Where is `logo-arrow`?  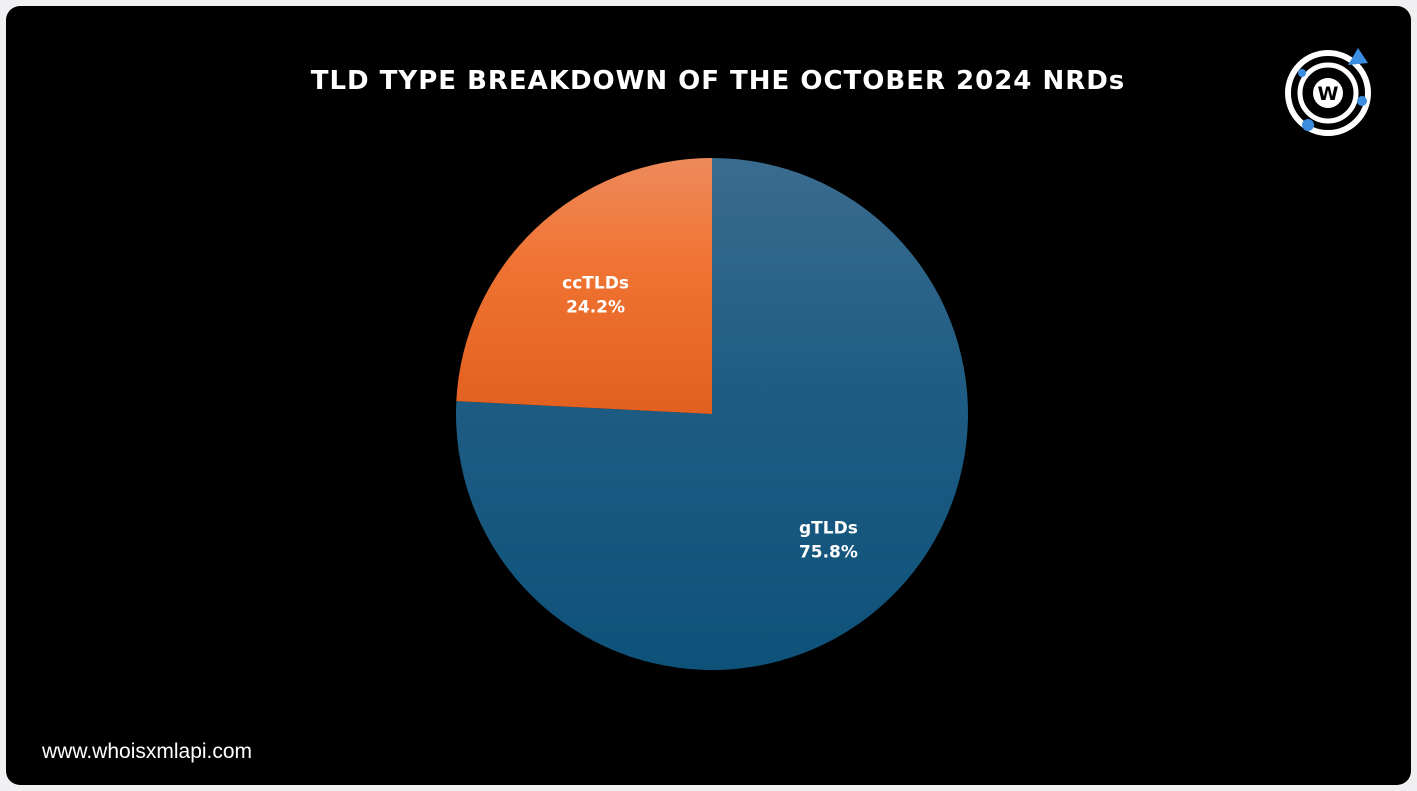
logo-arrow is located at coordinates (1358, 56).